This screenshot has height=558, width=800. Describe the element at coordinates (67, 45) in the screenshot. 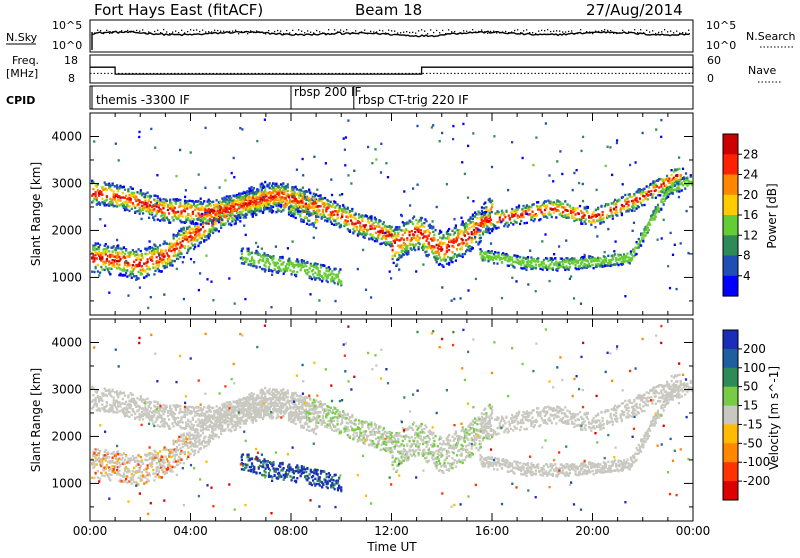

I see `noise-left-tick-bottom: 10^0` at that location.